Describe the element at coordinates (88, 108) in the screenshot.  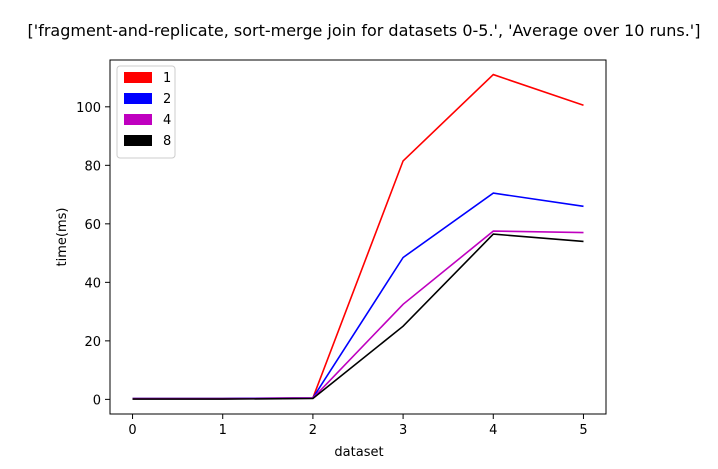
I see `y-tick-label: 100` at that location.